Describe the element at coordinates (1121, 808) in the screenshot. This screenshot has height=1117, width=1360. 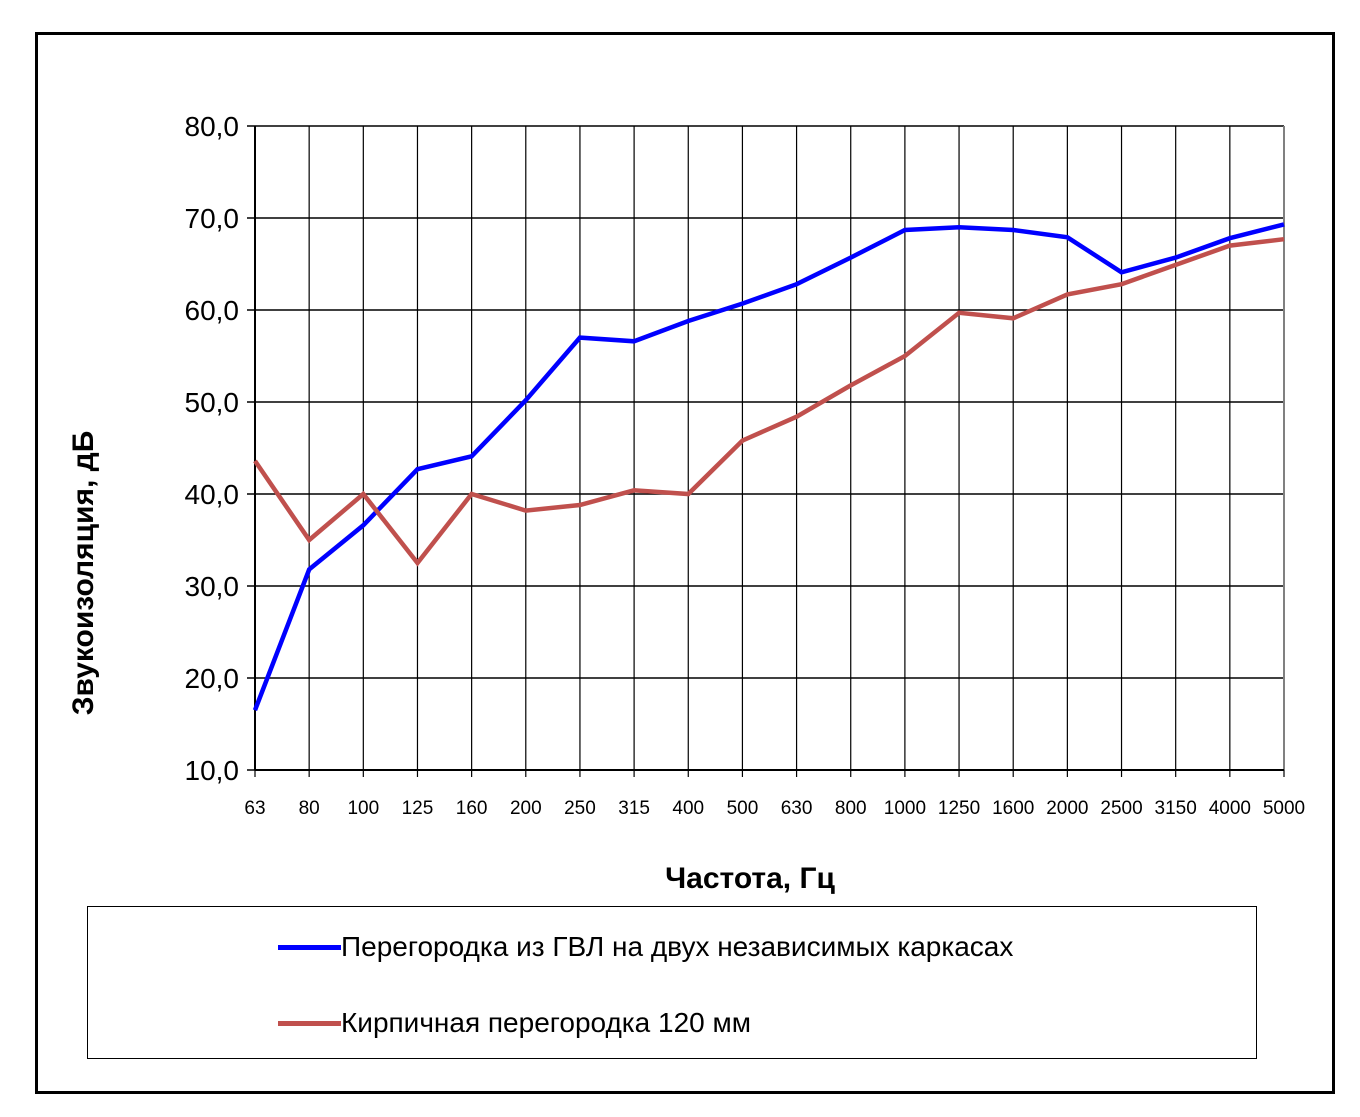
I see `x-tick-label: 2500` at that location.